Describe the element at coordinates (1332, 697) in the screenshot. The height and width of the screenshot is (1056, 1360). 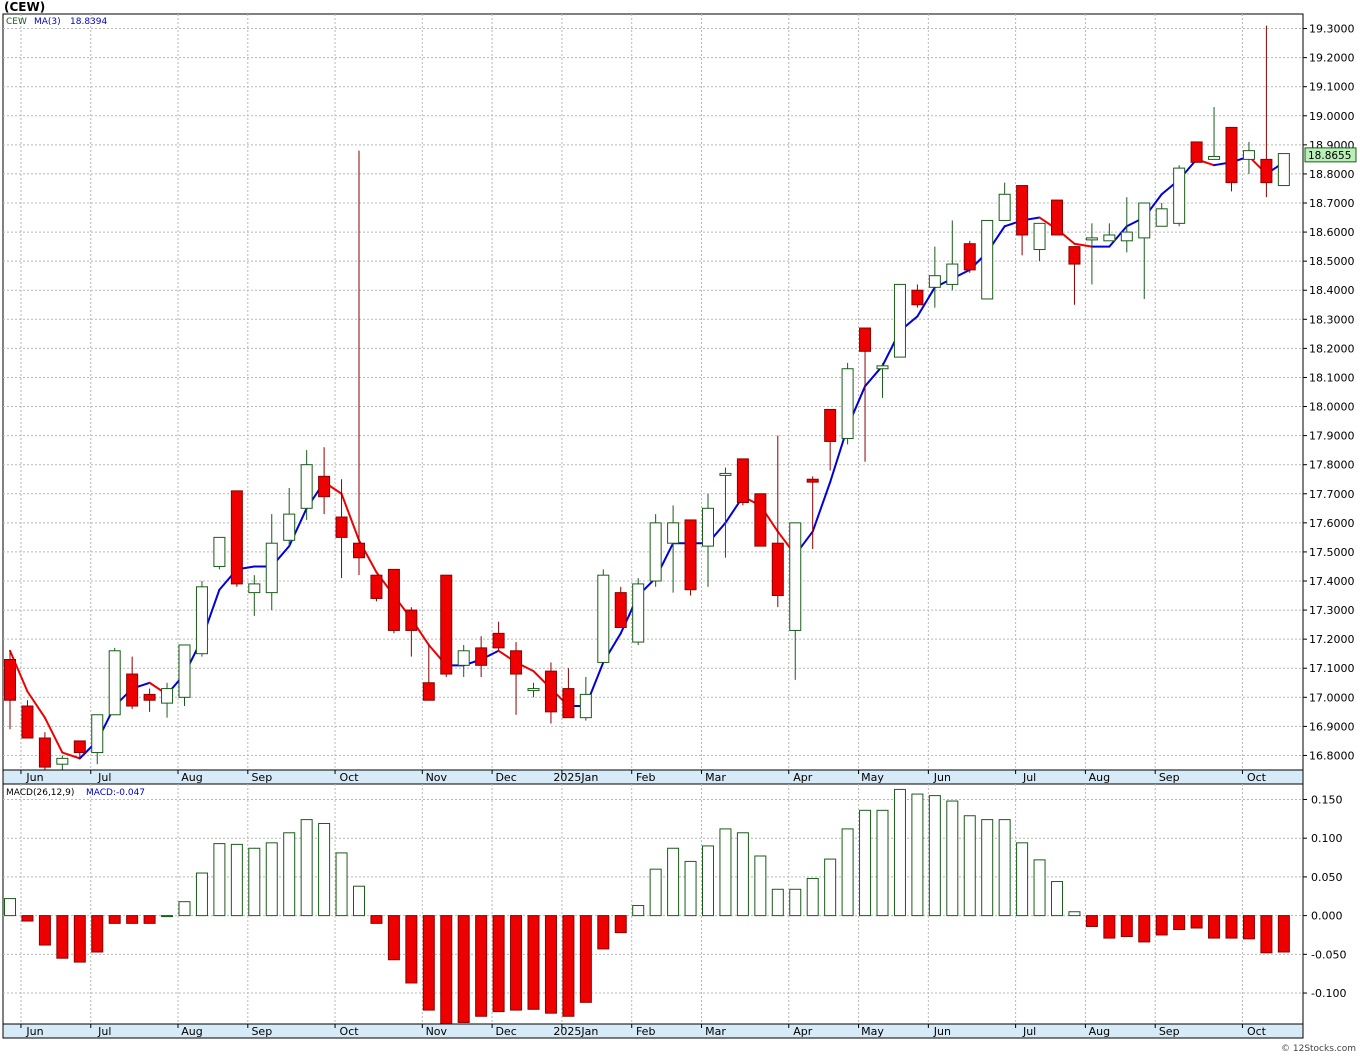
I see `price-y-tick-label: 17.0000` at that location.